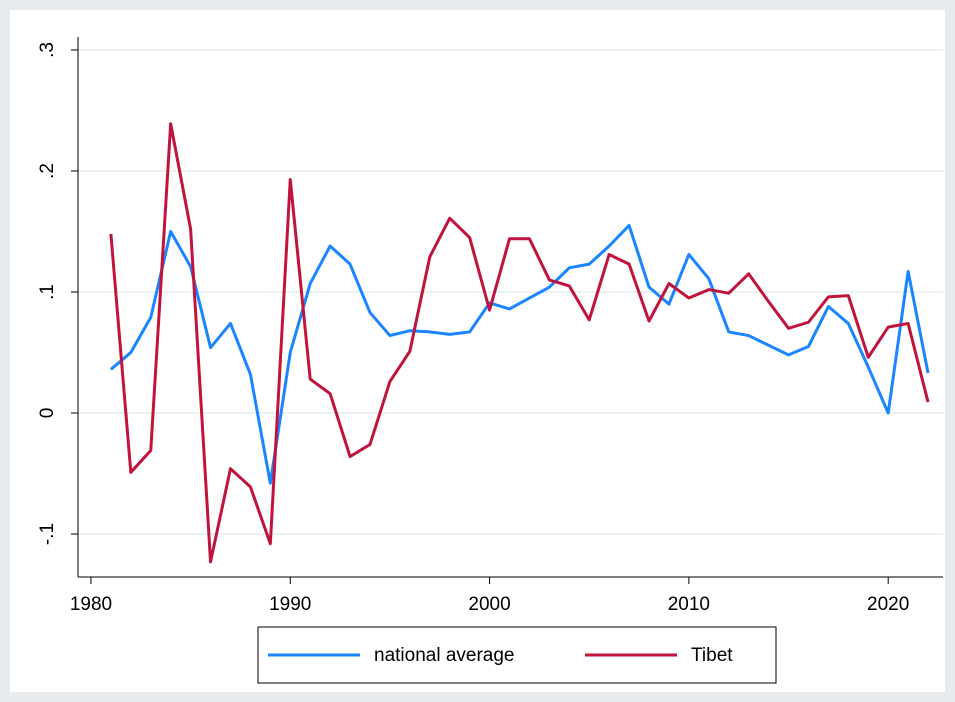 The image size is (955, 702). I want to click on y-tick-label: .1, so click(47, 292).